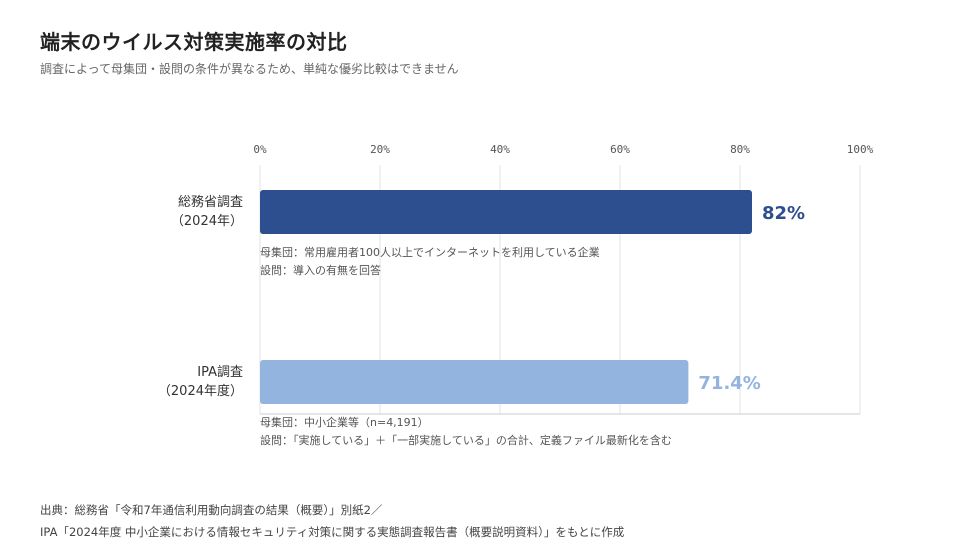  I want to click on question-note: 設問：「実施している」＋「一部実施している」の合計、定義ファイル最新化を含む, so click(466, 440).